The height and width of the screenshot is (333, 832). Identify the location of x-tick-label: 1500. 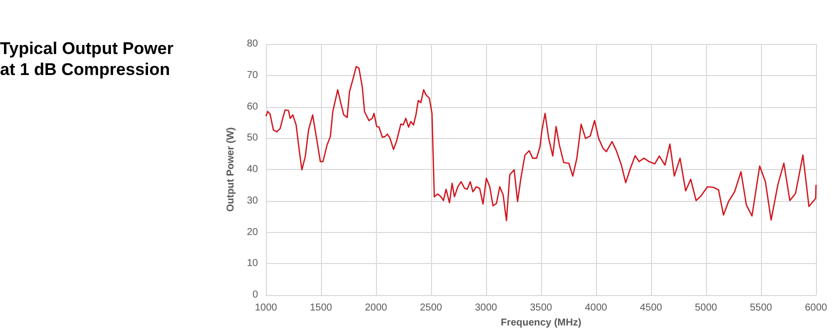
(321, 308).